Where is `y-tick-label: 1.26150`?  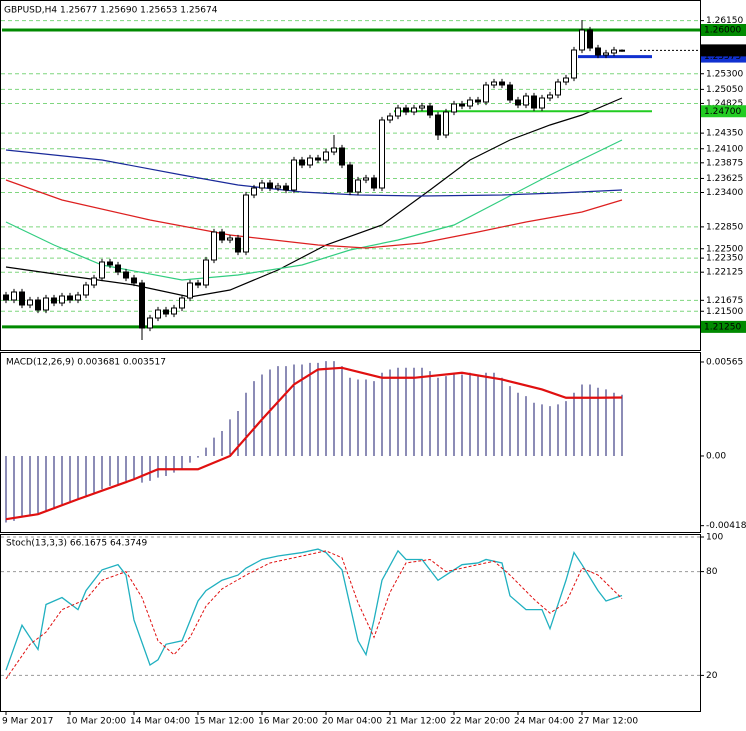
y-tick-label: 1.26150 is located at coordinates (724, 21).